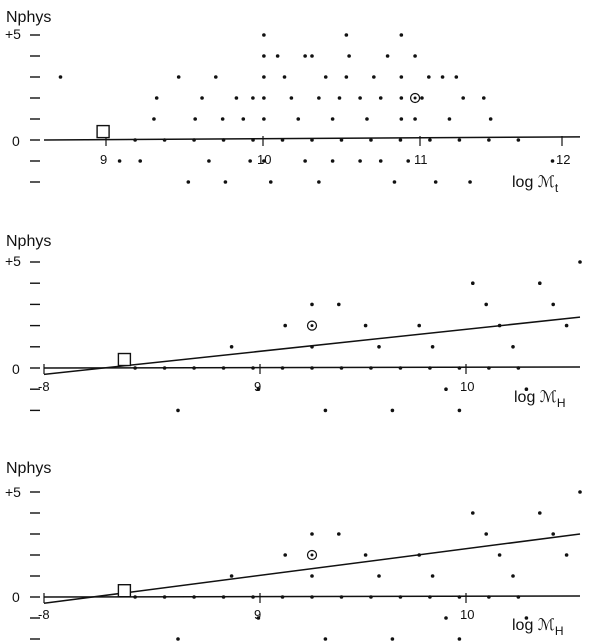  I want to click on x-tick-label: 12, so click(563, 159).